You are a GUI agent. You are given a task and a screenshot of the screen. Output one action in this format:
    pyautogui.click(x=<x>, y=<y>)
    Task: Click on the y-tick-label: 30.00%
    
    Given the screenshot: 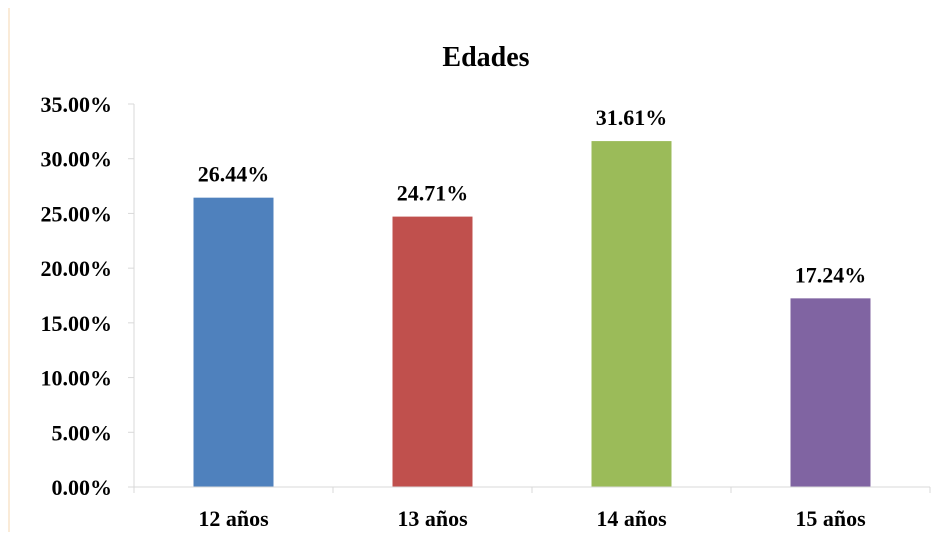 What is the action you would take?
    pyautogui.click(x=77, y=159)
    